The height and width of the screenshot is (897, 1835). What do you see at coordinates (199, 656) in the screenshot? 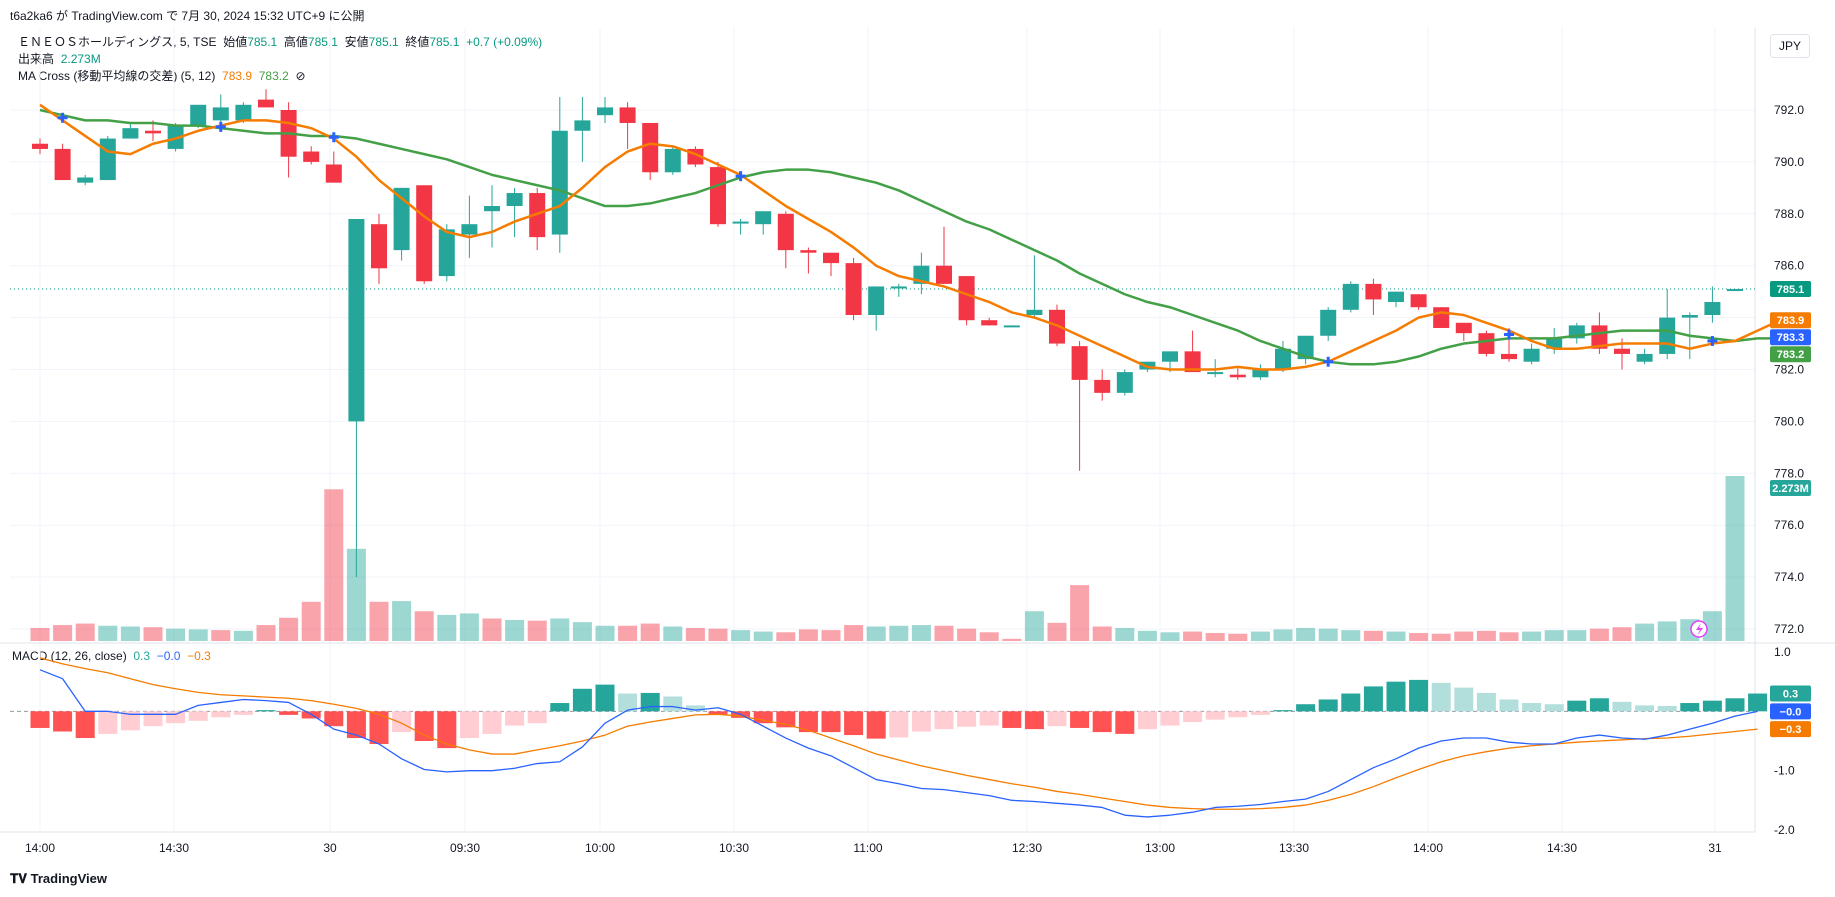
I see `macd-signal-value: −0.3` at bounding box center [199, 656].